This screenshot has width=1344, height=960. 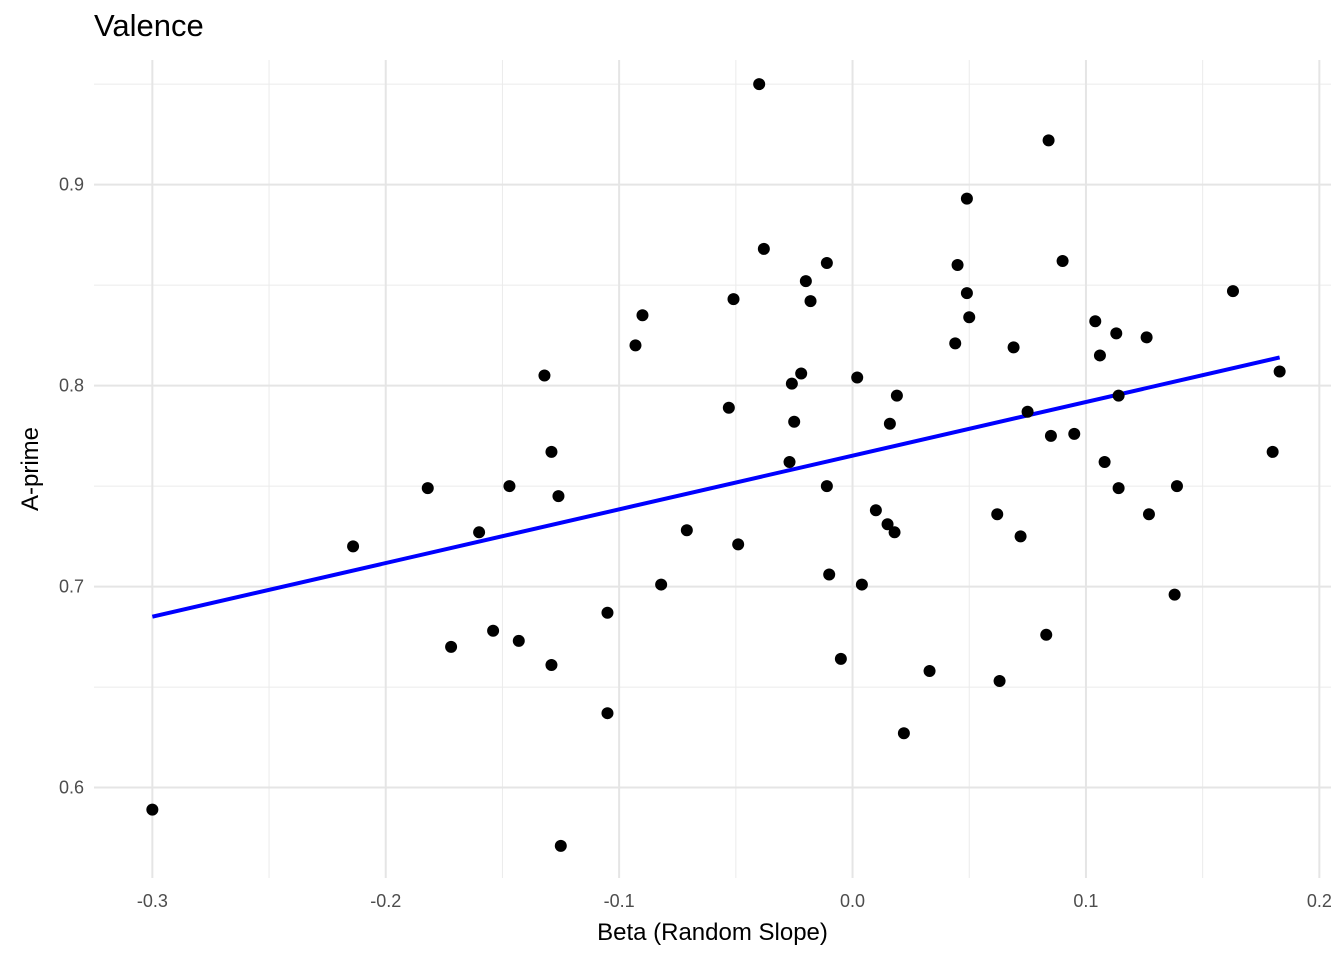 I want to click on x-tick-label: 0.1, so click(x=1085, y=901).